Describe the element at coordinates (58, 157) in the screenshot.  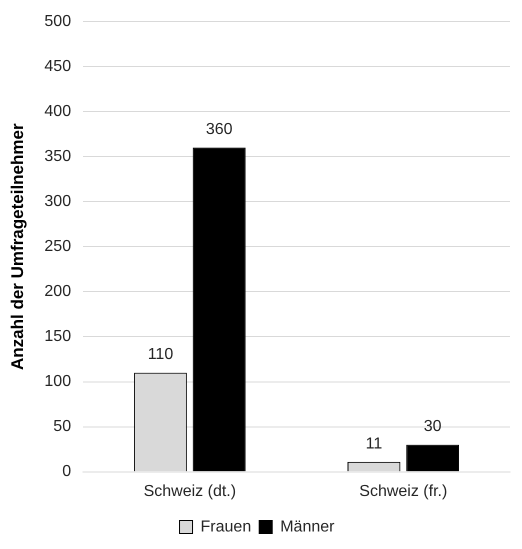
I see `y-tick-label: 350` at that location.